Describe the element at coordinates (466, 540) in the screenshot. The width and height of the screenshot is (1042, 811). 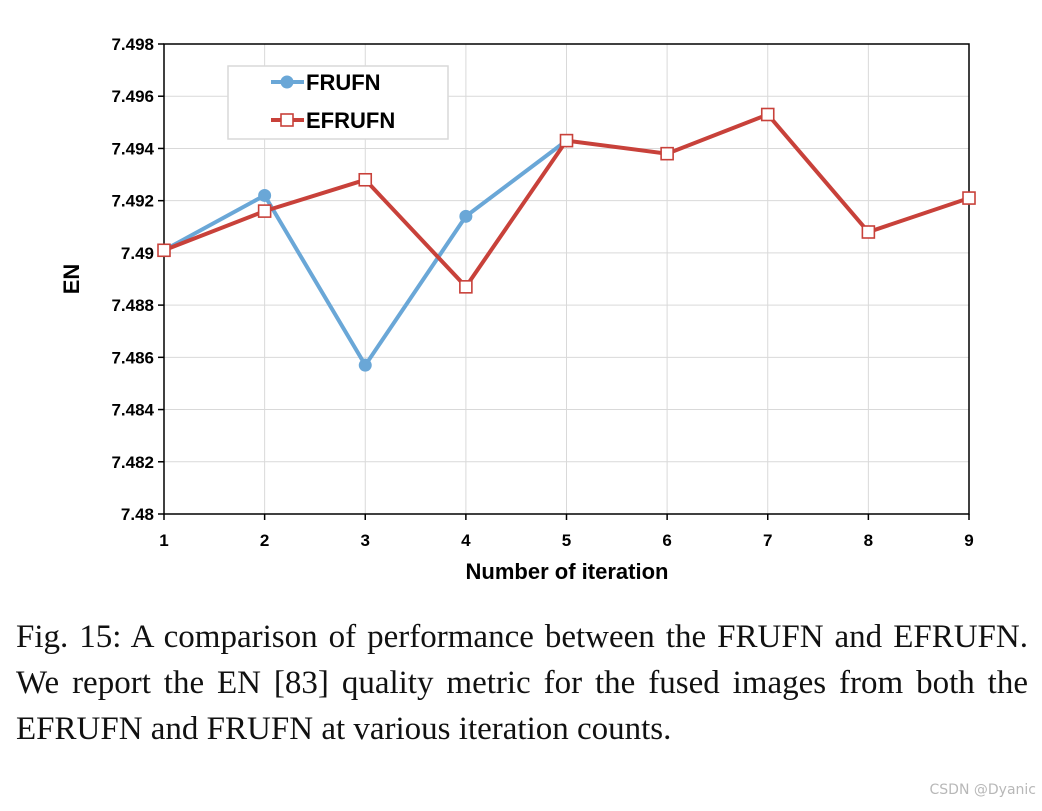
I see `x-tick-label: 4` at that location.